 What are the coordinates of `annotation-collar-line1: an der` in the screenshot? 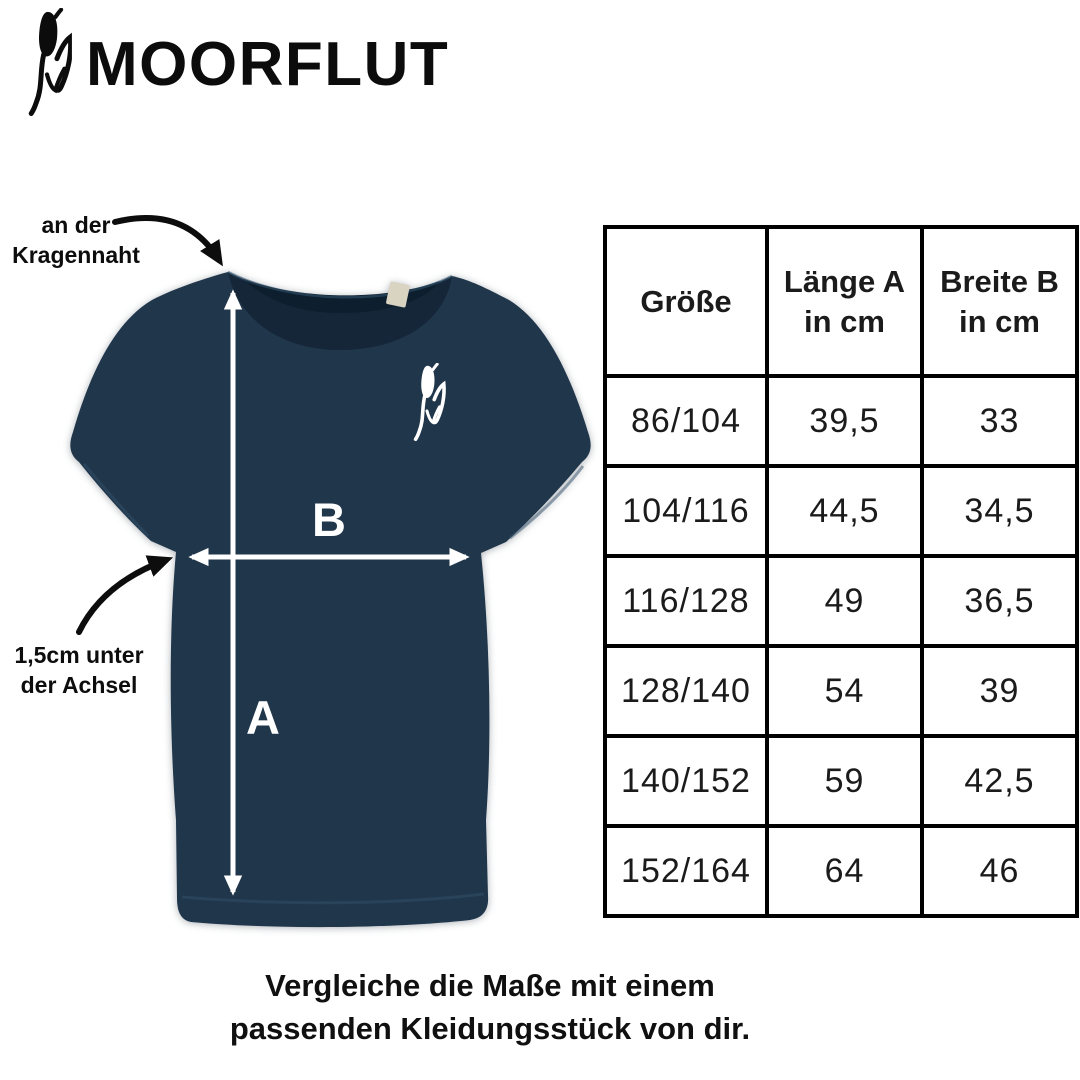 It's located at (76, 225).